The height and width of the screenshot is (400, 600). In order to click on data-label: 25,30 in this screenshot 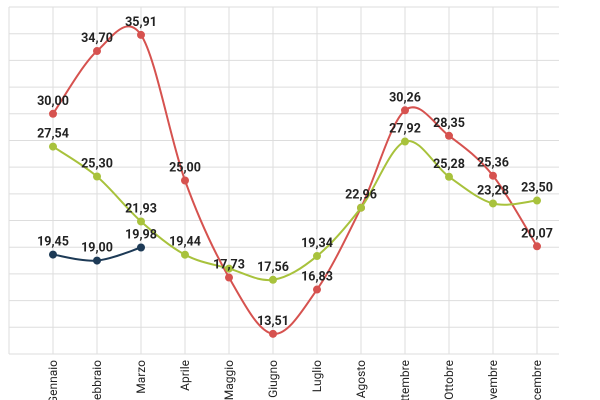, I will do `click(97, 163)`.